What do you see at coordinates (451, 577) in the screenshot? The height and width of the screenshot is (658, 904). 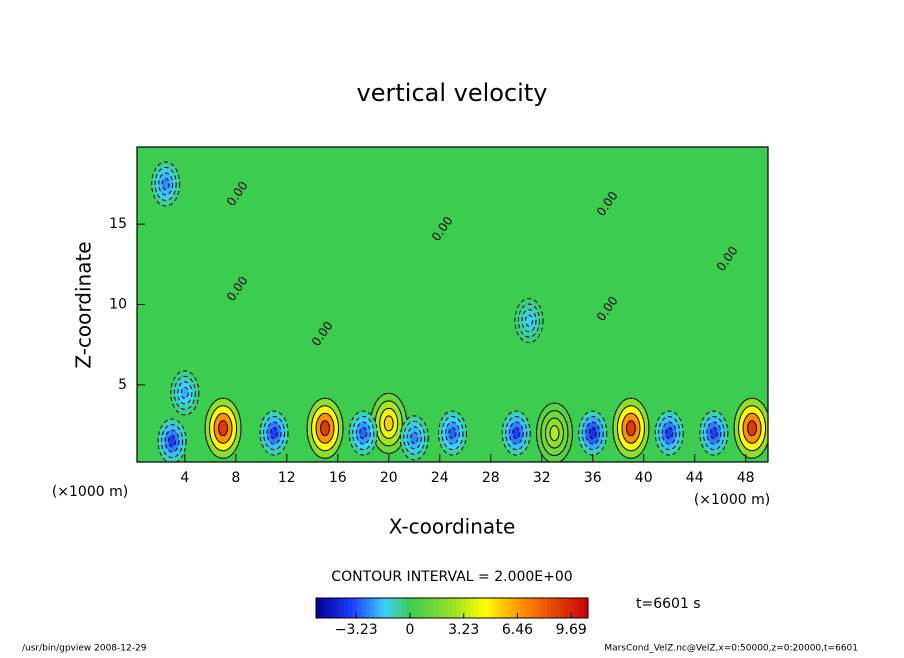 I see `contour-interval: CONTOUR INTERVAL = 2.000E+00` at bounding box center [451, 577].